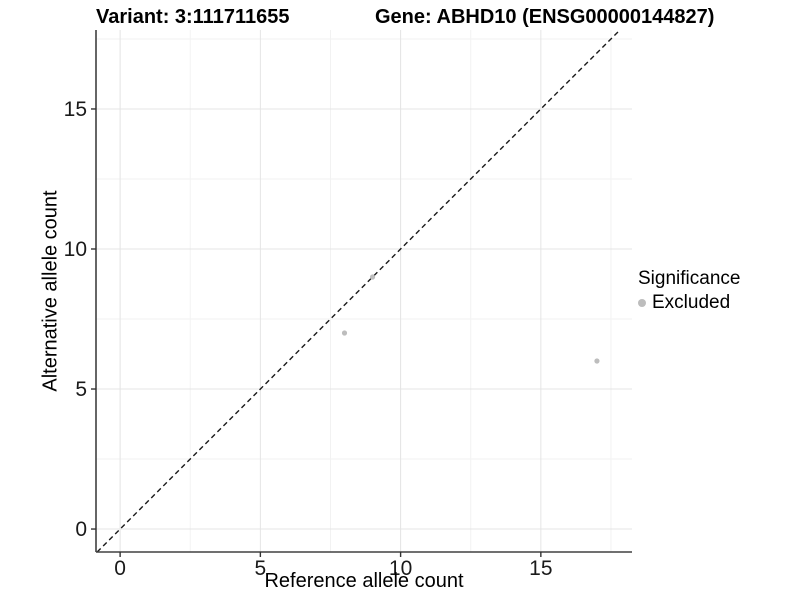  What do you see at coordinates (691, 302) in the screenshot?
I see `legend-item-label: Excluded` at bounding box center [691, 302].